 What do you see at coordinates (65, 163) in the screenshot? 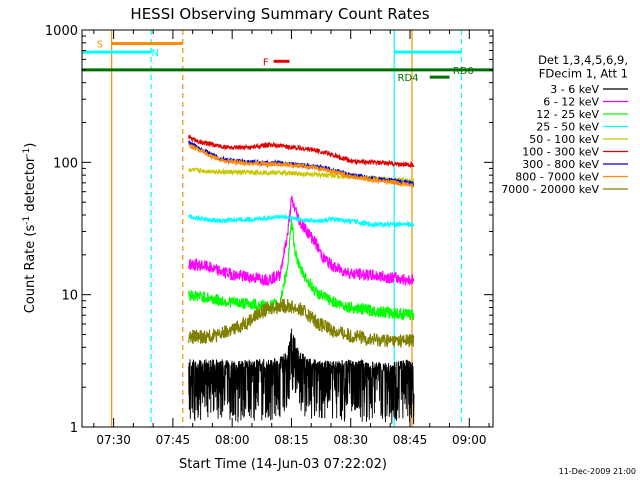
I see `y-tick-label: 100` at bounding box center [65, 163].